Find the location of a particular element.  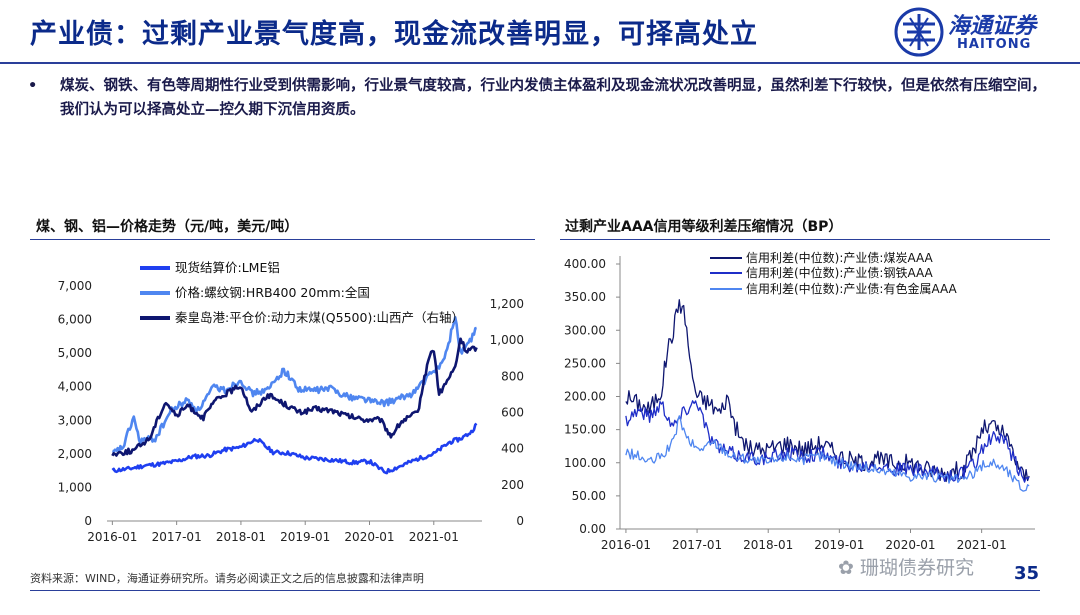

page-number: 35 is located at coordinates (1027, 573).